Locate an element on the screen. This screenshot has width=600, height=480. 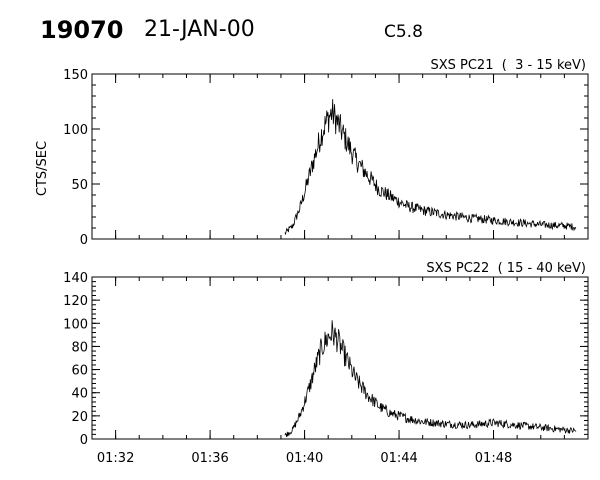
flare-class: C5.8 is located at coordinates (403, 32).